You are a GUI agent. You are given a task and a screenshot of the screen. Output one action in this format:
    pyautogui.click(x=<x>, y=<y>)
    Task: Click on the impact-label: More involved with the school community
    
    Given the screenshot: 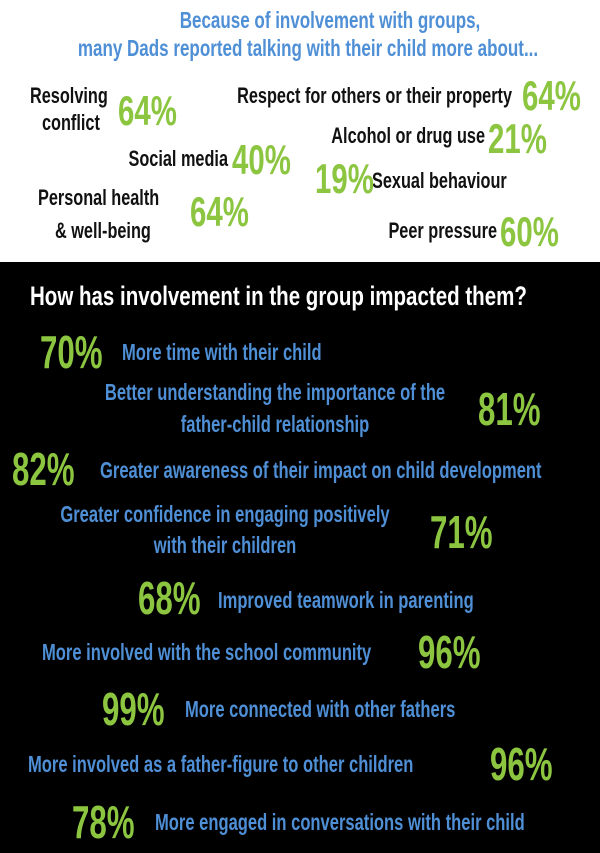 What is the action you would take?
    pyautogui.click(x=207, y=652)
    